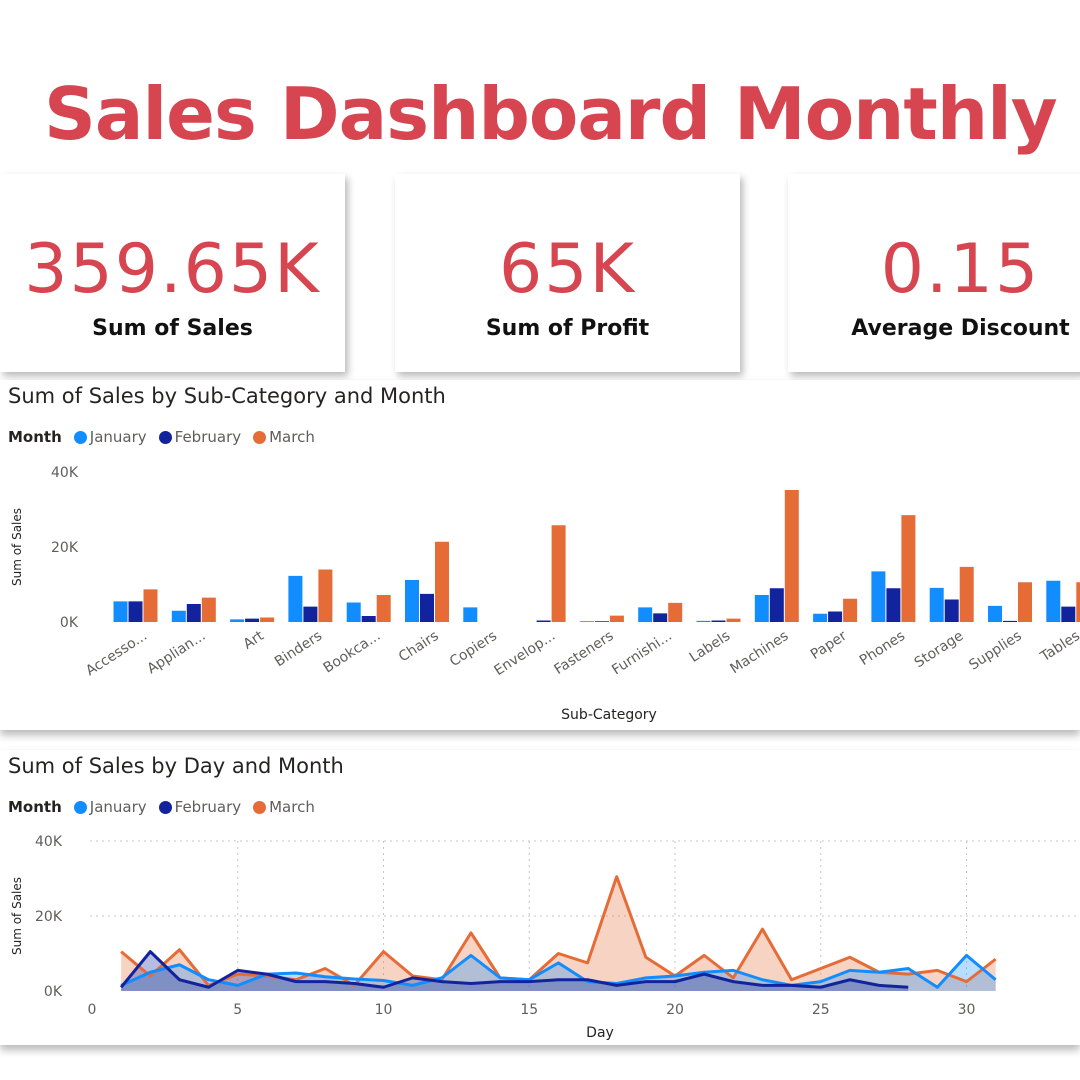  I want to click on x-axis-title: Sub-Category, so click(609, 715).